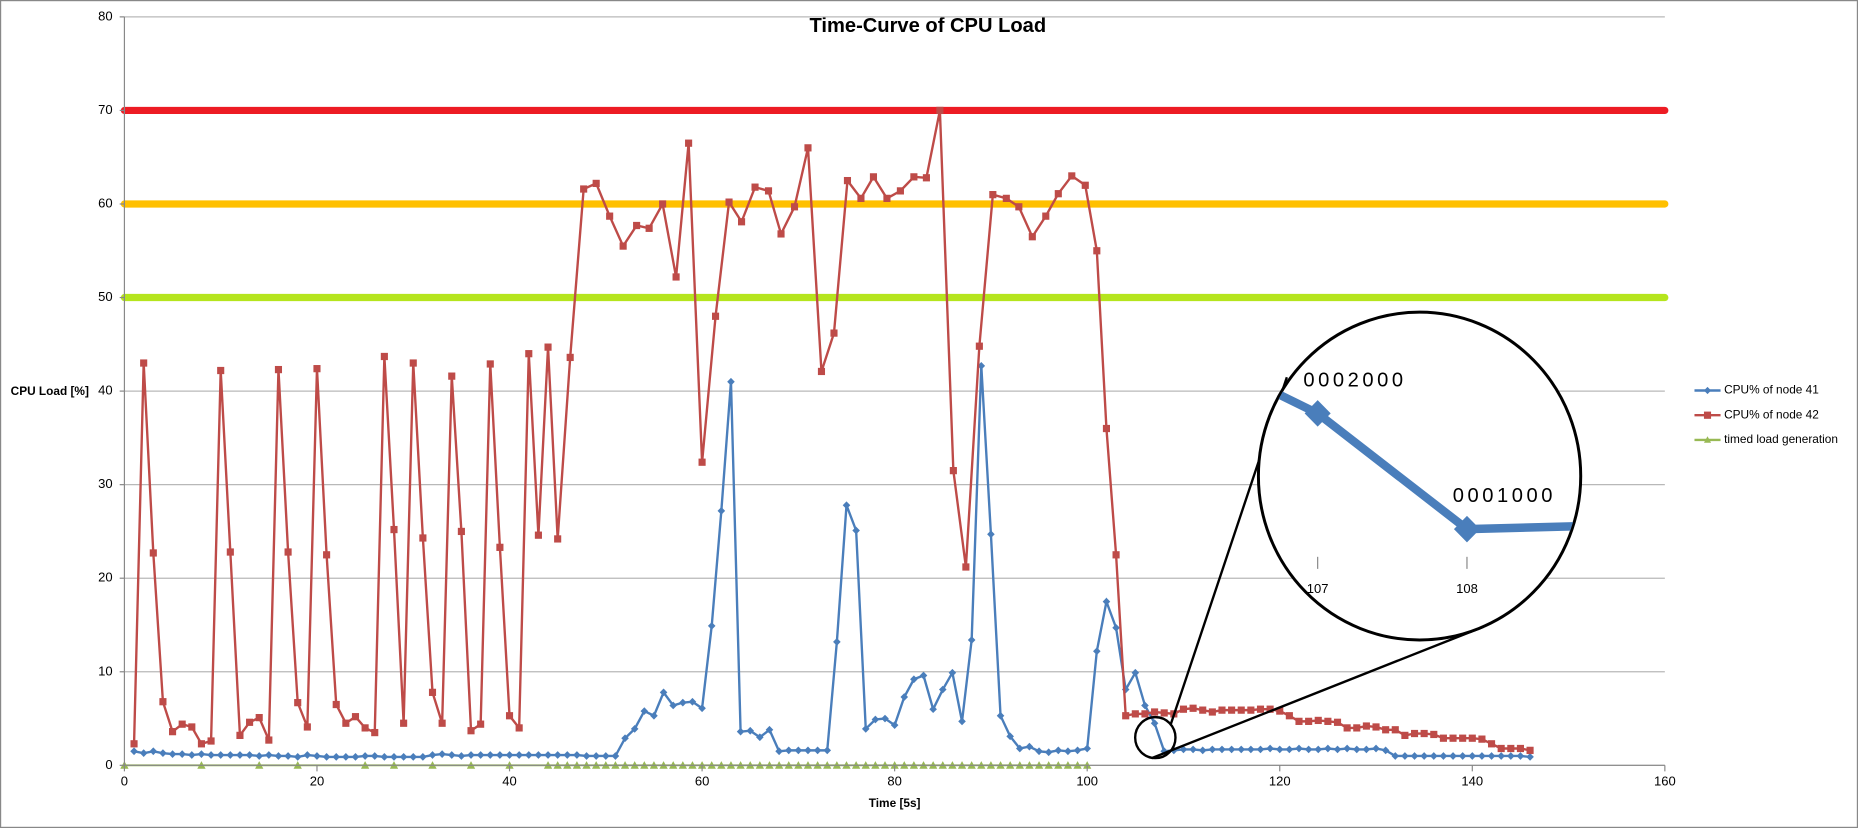 This screenshot has height=828, width=1858. Describe the element at coordinates (927, 26) in the screenshot. I see `chart-title: Time-Curve of CPU Load` at that location.